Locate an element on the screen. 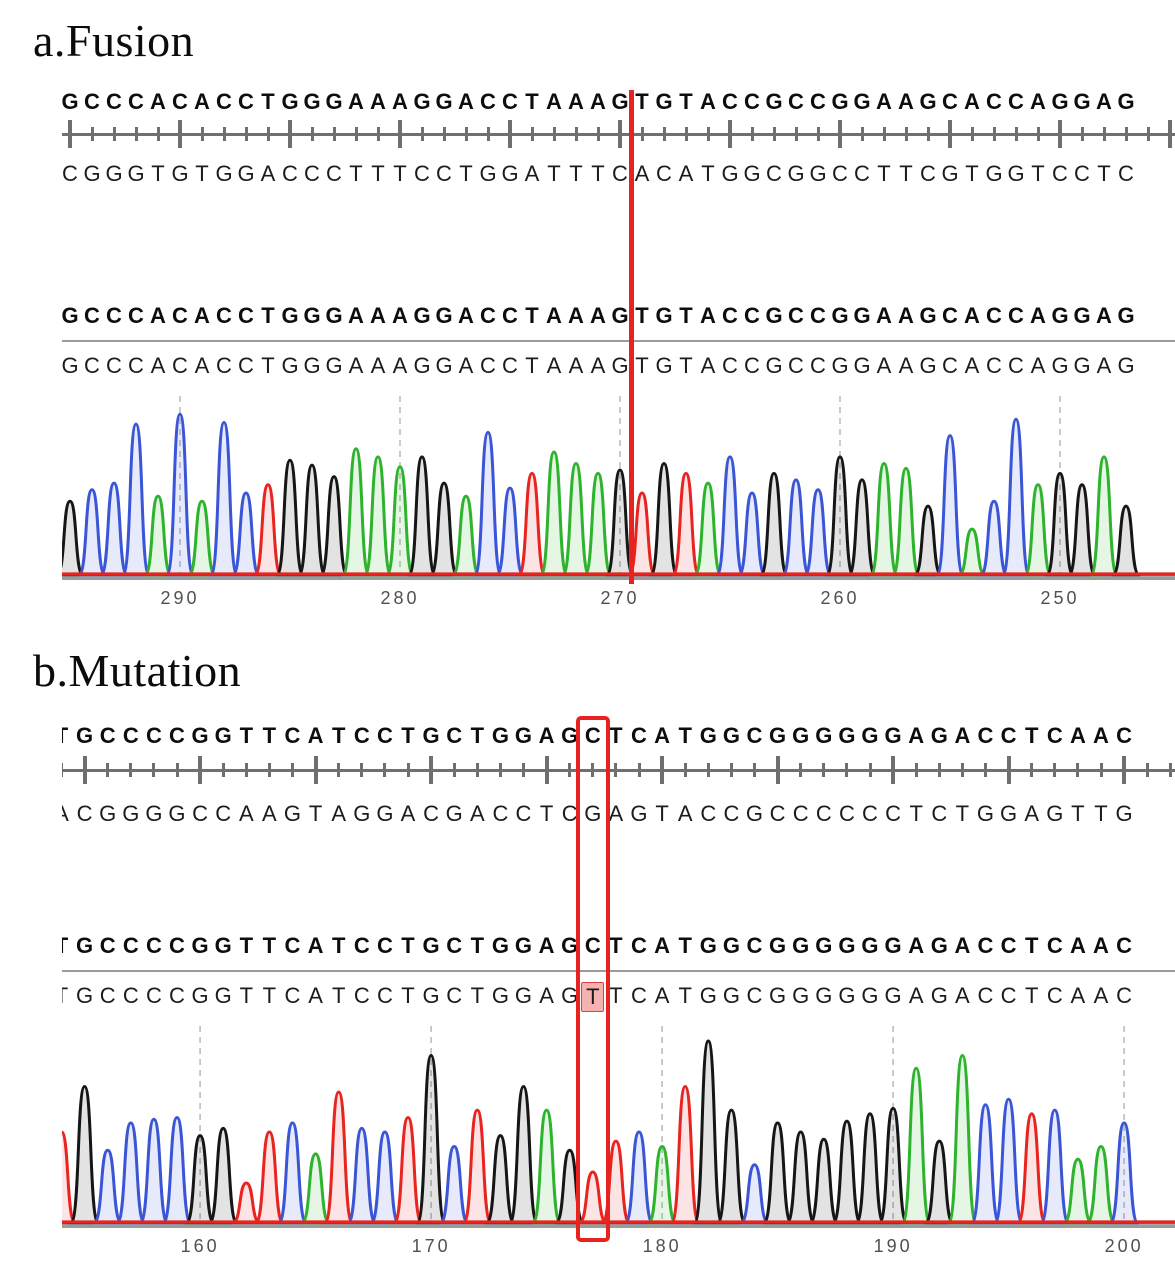 Image resolution: width=1175 pixels, height=1273 pixels. axis-tick-label: 250 is located at coordinates (1060, 598).